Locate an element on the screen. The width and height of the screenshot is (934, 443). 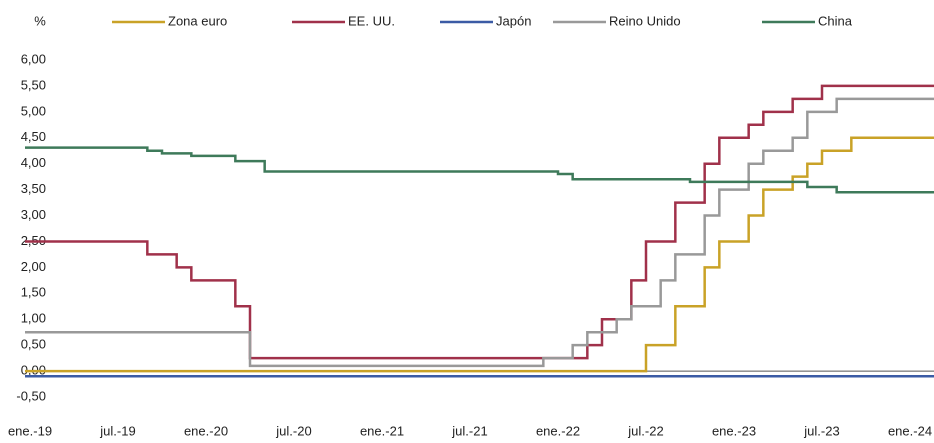
legend-label: Japón is located at coordinates (513, 20).